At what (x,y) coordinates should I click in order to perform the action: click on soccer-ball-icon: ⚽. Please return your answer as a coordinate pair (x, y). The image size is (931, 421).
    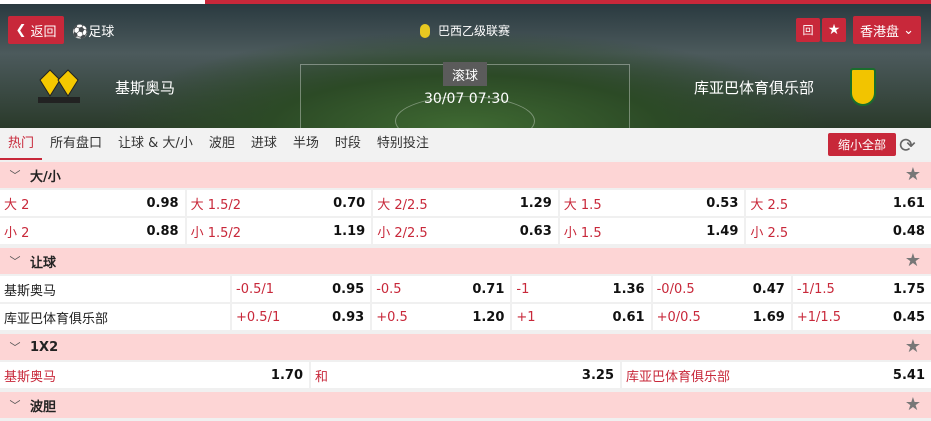
    Looking at the image, I should click on (80, 32).